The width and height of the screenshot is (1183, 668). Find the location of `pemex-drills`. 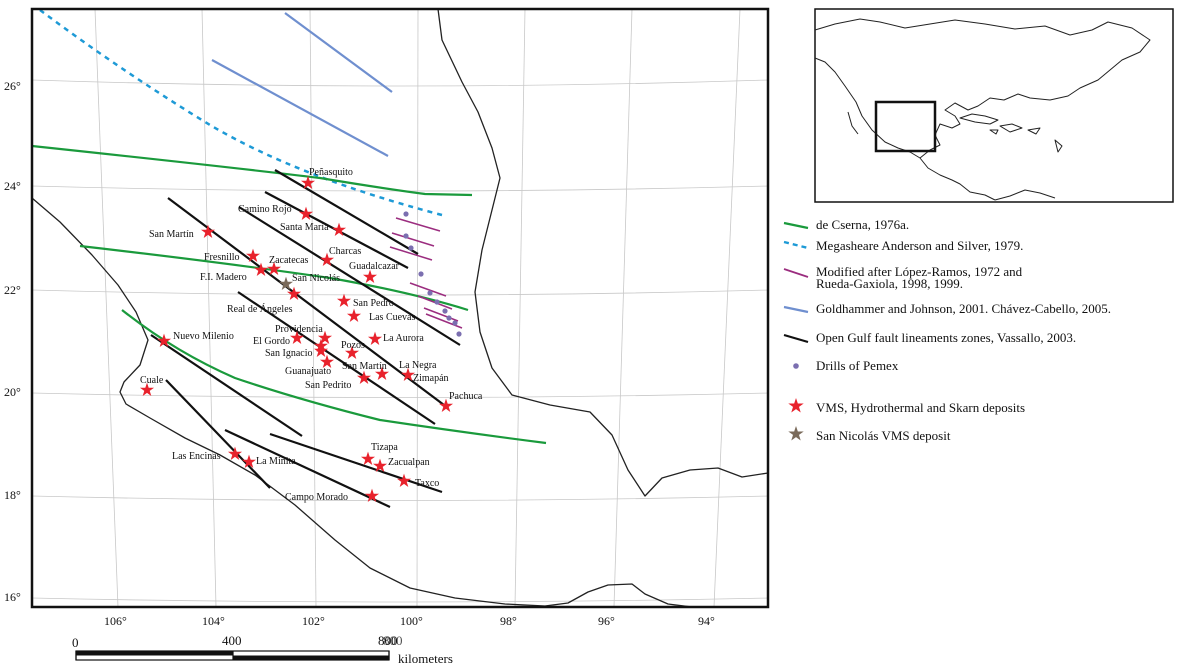

pemex-drills is located at coordinates (432, 274).